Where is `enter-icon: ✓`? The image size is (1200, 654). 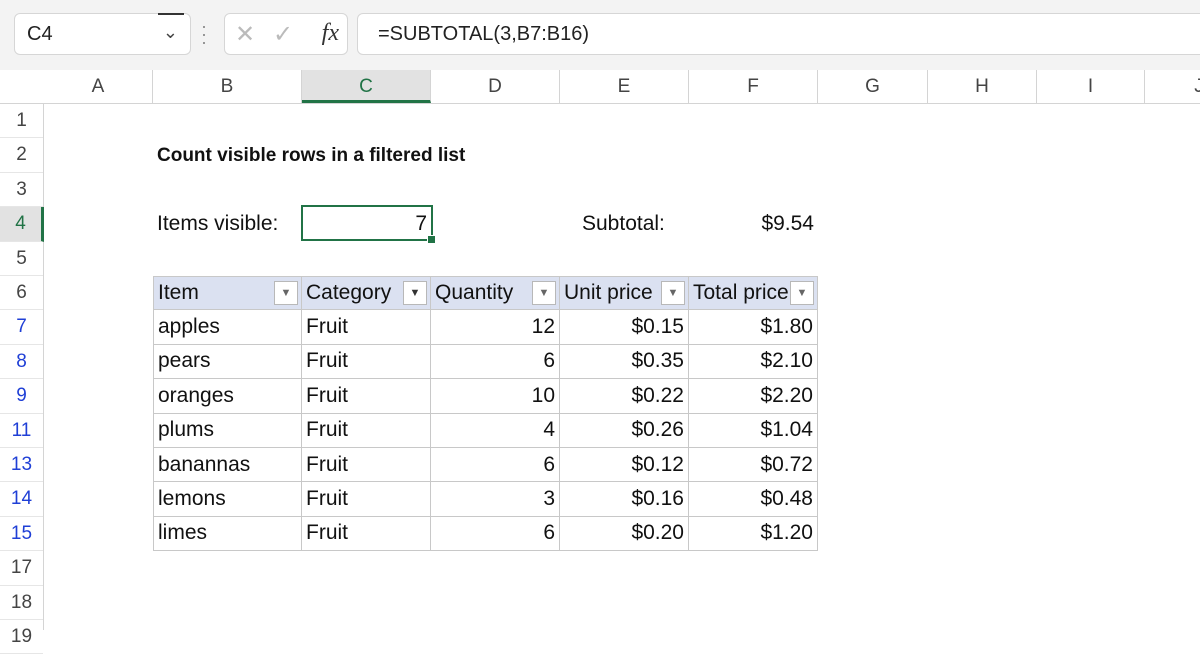
enter-icon: ✓ is located at coordinates (283, 34).